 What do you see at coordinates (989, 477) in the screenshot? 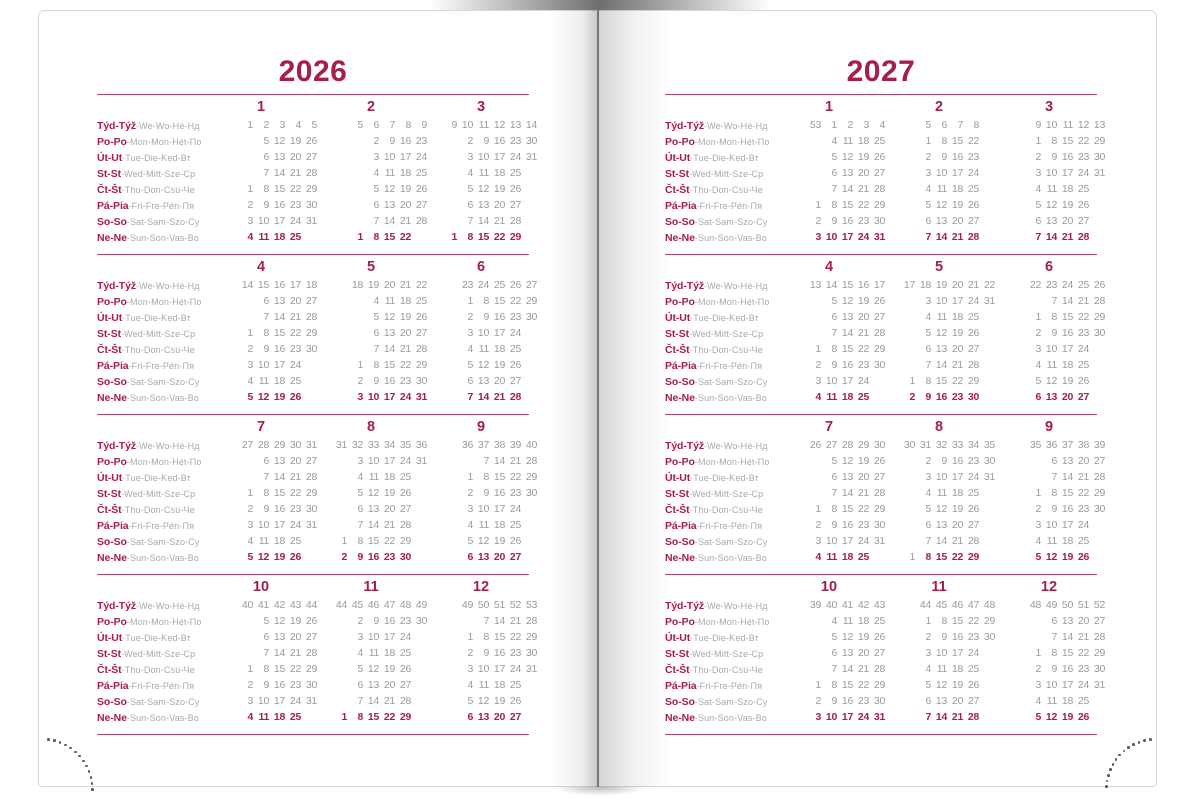
I see `date-cell: 31` at bounding box center [989, 477].